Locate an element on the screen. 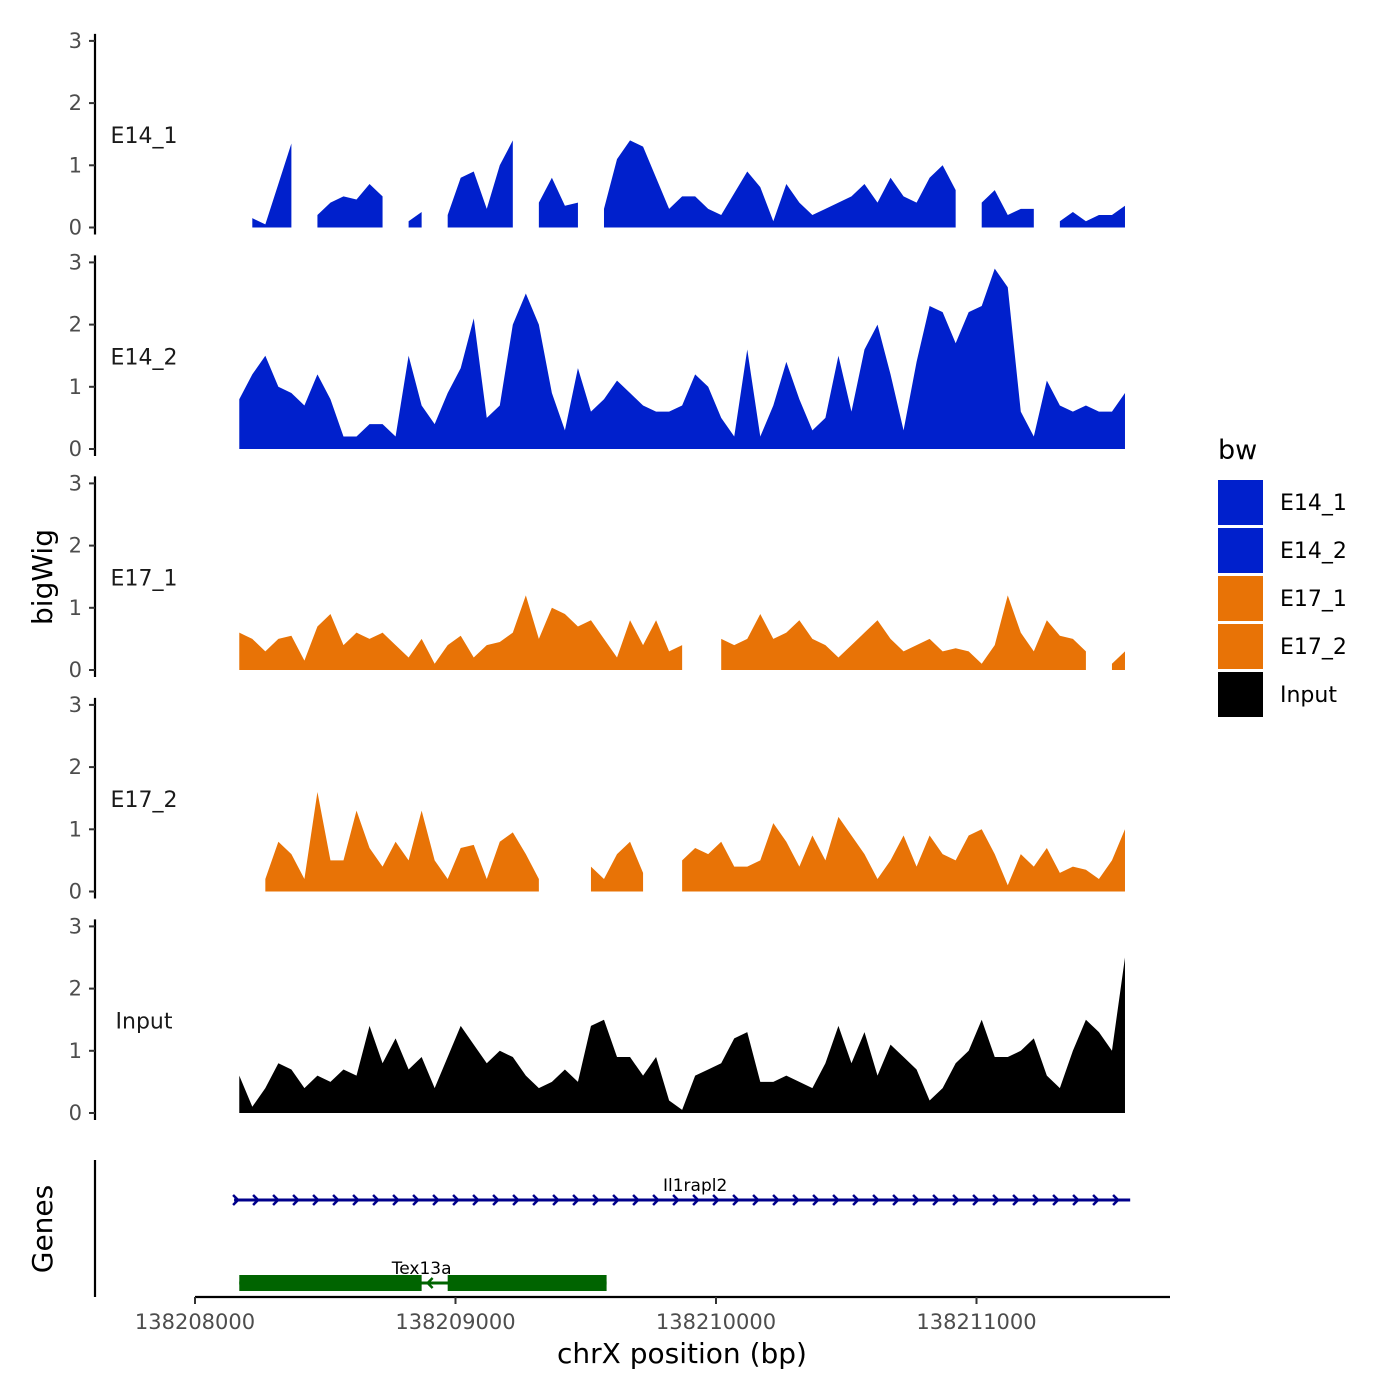 This screenshot has height=1400, width=1400. legend-title: bw is located at coordinates (1237, 450).